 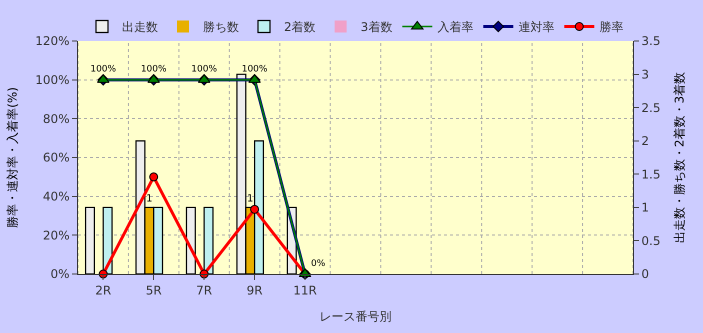 I want to click on y2-tick-label: 1, so click(x=645, y=207).